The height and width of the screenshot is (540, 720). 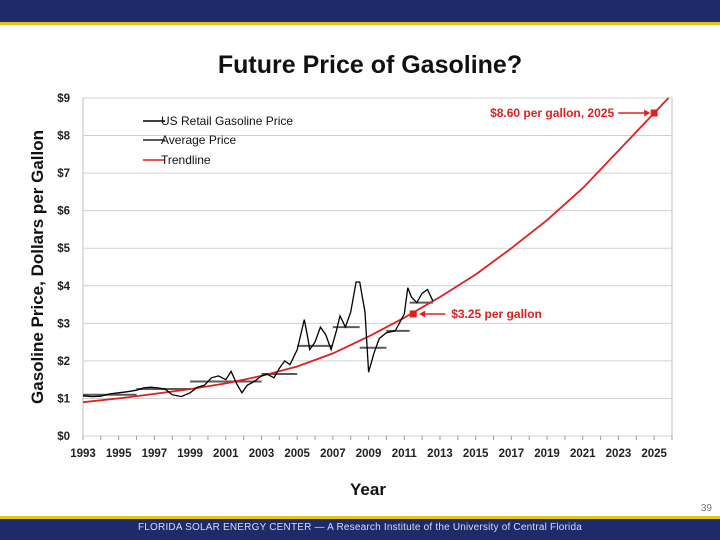 What do you see at coordinates (63, 137) in the screenshot?
I see `y-tick-label: $8` at bounding box center [63, 137].